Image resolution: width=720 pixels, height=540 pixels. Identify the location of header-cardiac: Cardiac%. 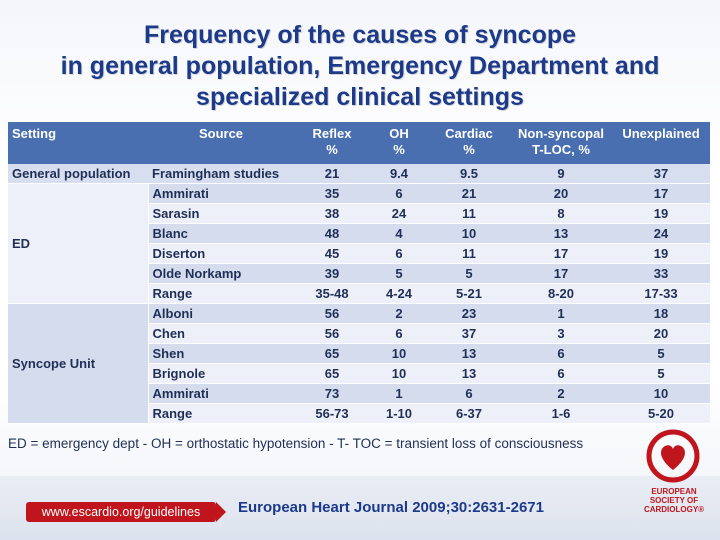
(469, 143).